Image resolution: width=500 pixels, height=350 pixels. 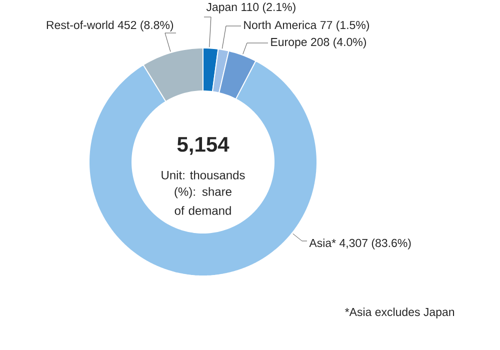 What do you see at coordinates (322, 243) in the screenshot?
I see `slice-label: Asia*` at bounding box center [322, 243].